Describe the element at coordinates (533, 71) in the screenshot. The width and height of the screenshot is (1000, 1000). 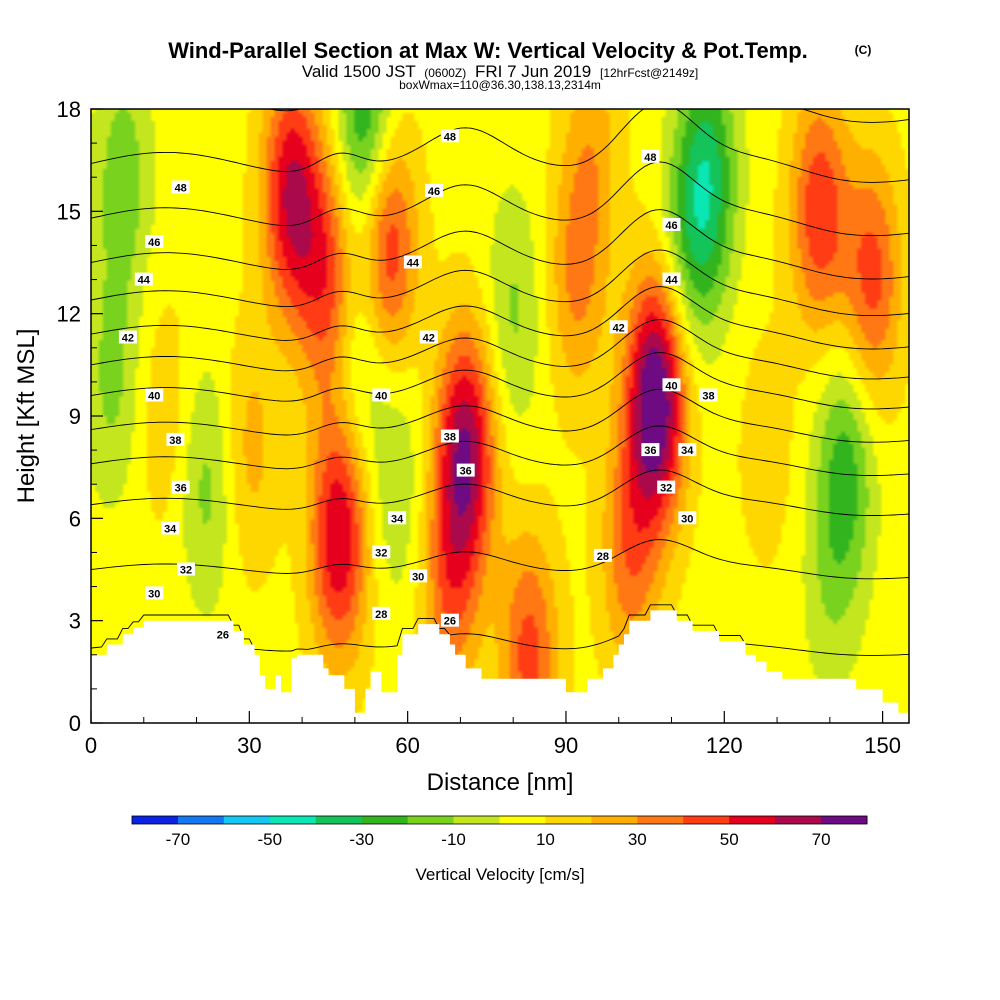
I see `subtitle-date: FRI 7 Jun 2019` at that location.